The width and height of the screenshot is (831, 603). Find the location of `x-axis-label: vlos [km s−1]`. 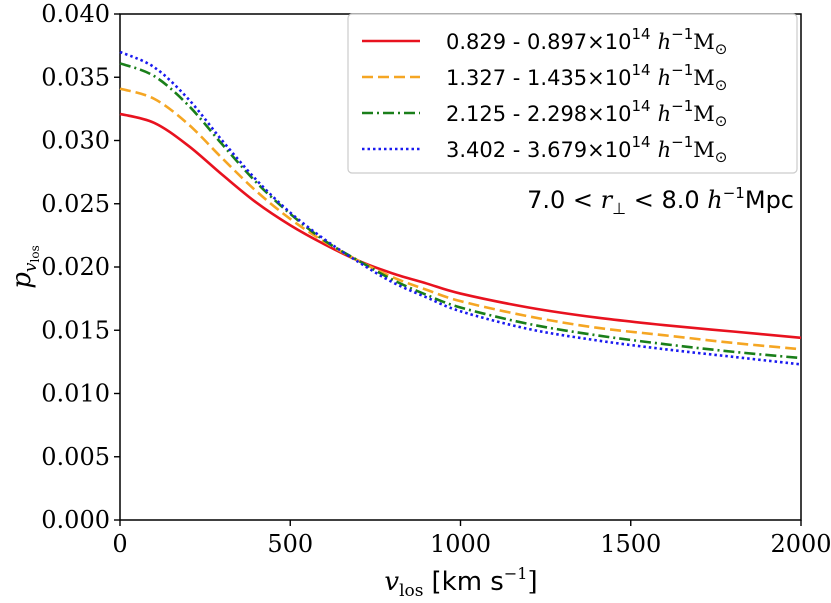

x-axis-label: vlos [km s−1] is located at coordinates (460, 582).